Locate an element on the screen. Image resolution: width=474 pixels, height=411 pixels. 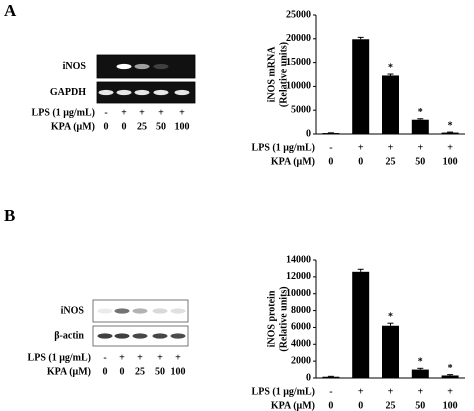
y-tick-label: 14000 is located at coordinates (298, 259).